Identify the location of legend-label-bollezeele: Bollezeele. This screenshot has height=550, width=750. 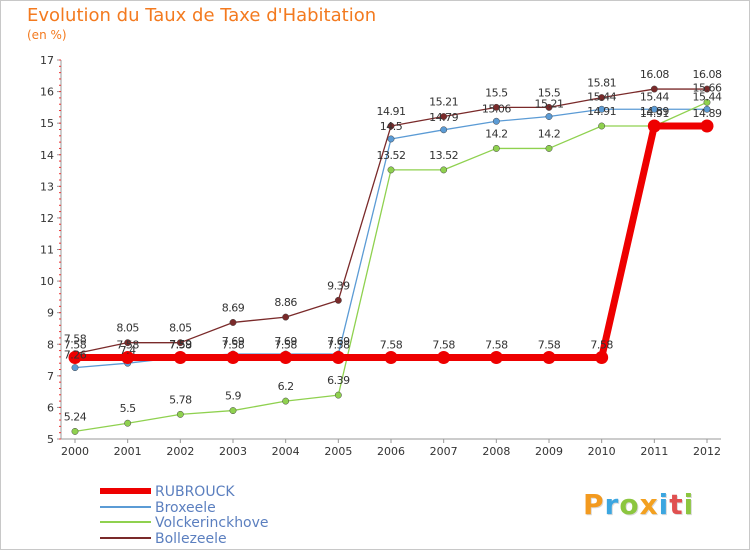
(191, 538).